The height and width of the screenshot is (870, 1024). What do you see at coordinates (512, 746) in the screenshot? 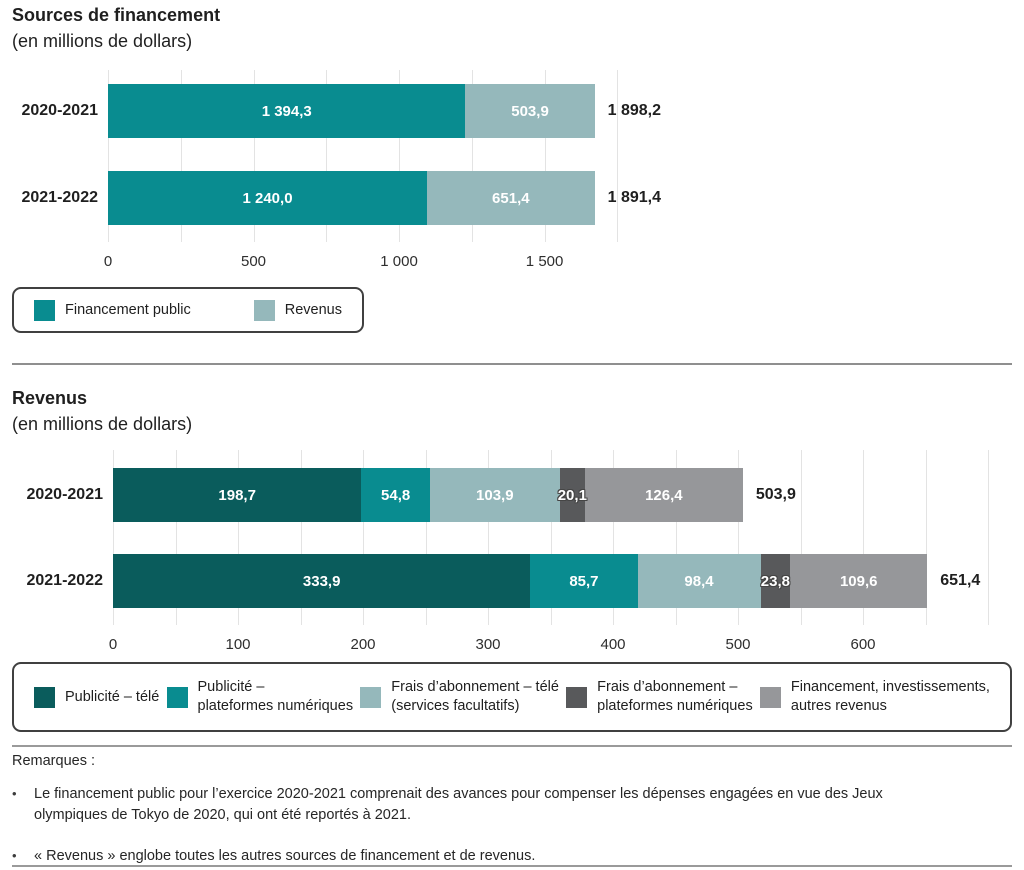
I see `notes-top-divider` at bounding box center [512, 746].